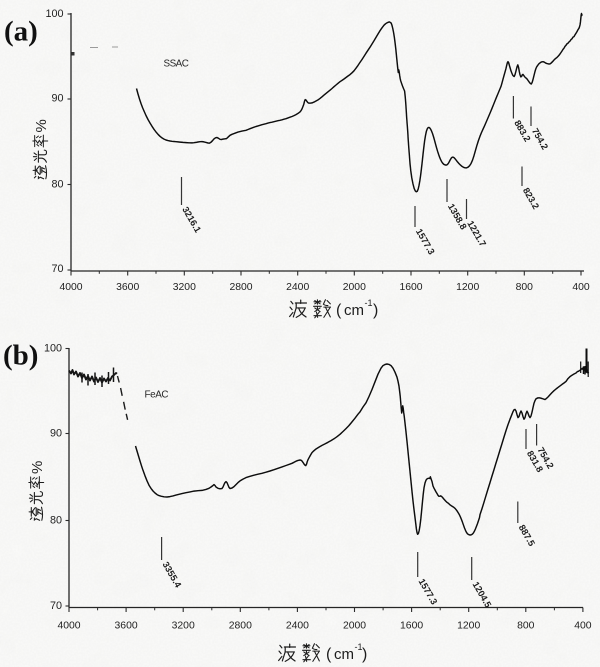 The height and width of the screenshot is (667, 600). I want to click on svg-text: FeAC, so click(157, 395).